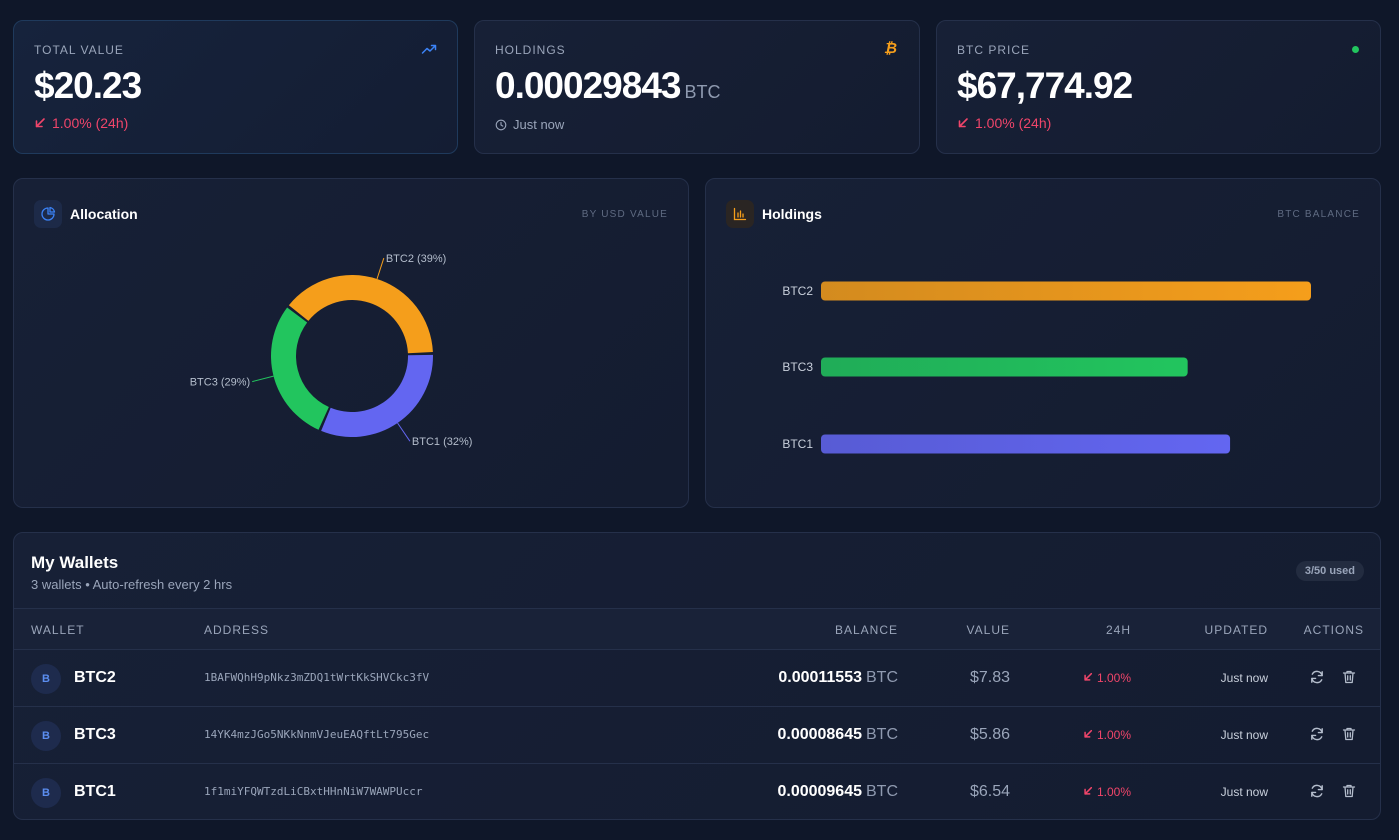 This screenshot has height=840, width=1399. I want to click on allocation-donut-chart: BTC2 (39%) BTC1 (32%) BTC3 (29%), so click(331, 350).